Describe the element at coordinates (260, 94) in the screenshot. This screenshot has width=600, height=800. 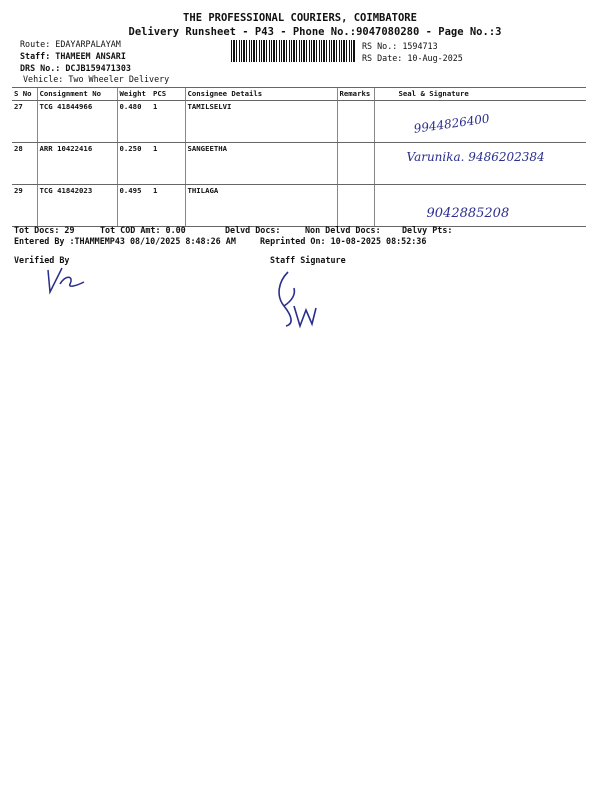
I see `col-consignee: Consignee Details` at that location.